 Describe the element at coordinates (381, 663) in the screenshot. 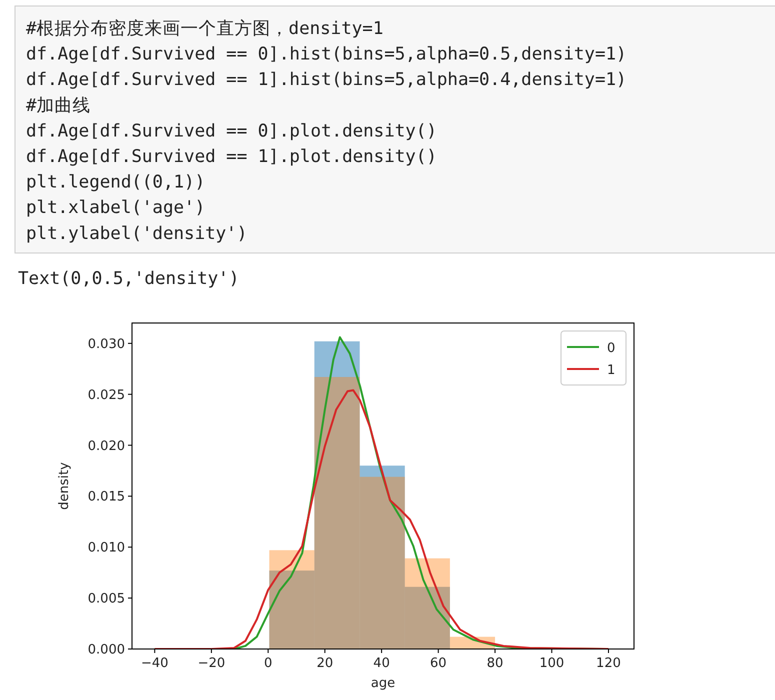

I see `x-tick-label: 40` at that location.